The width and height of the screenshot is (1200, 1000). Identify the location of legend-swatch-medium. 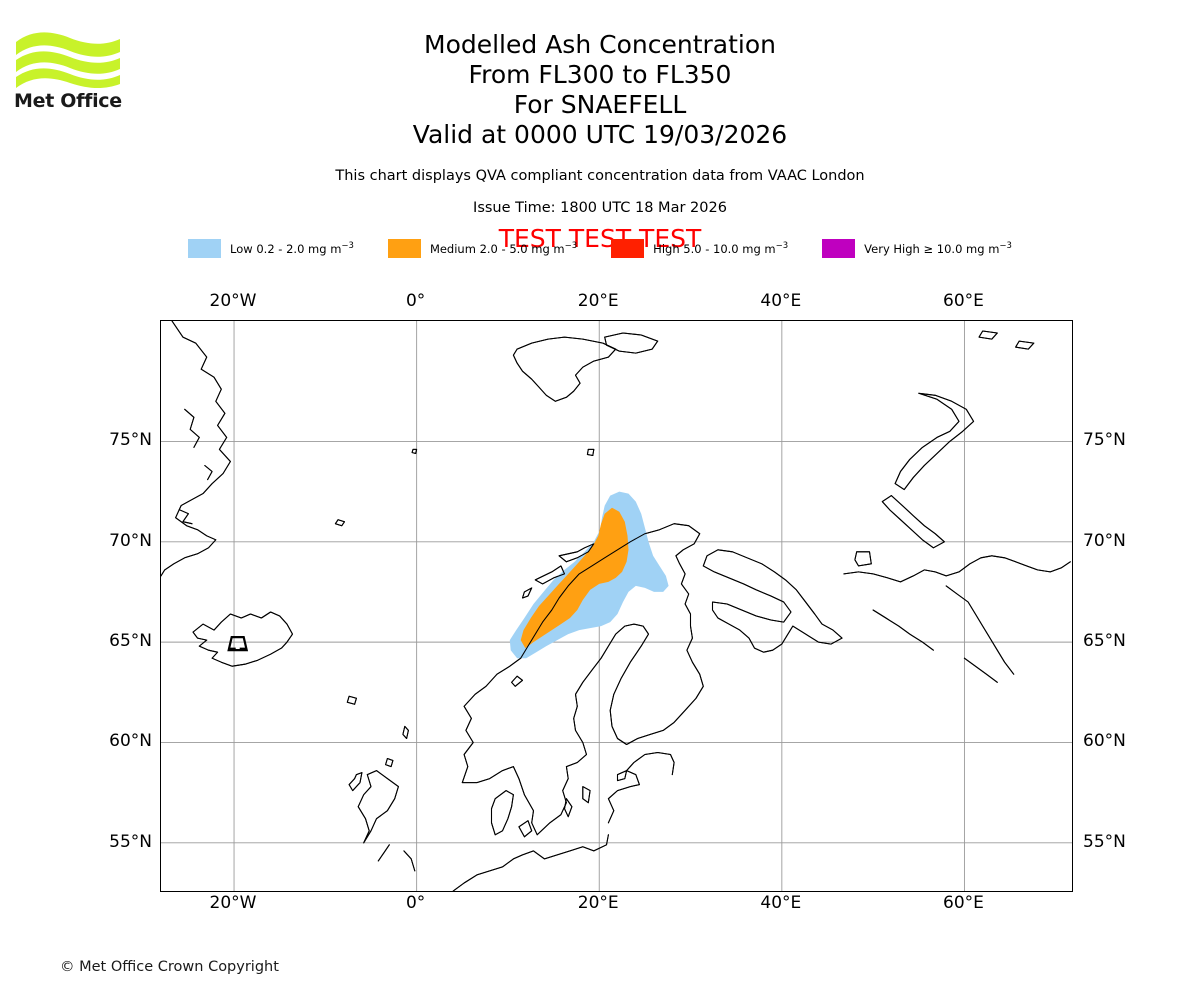
(404, 248).